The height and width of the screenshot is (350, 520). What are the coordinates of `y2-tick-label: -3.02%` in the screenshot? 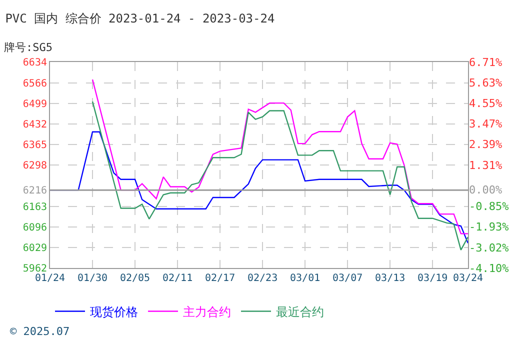 It's located at (489, 247).